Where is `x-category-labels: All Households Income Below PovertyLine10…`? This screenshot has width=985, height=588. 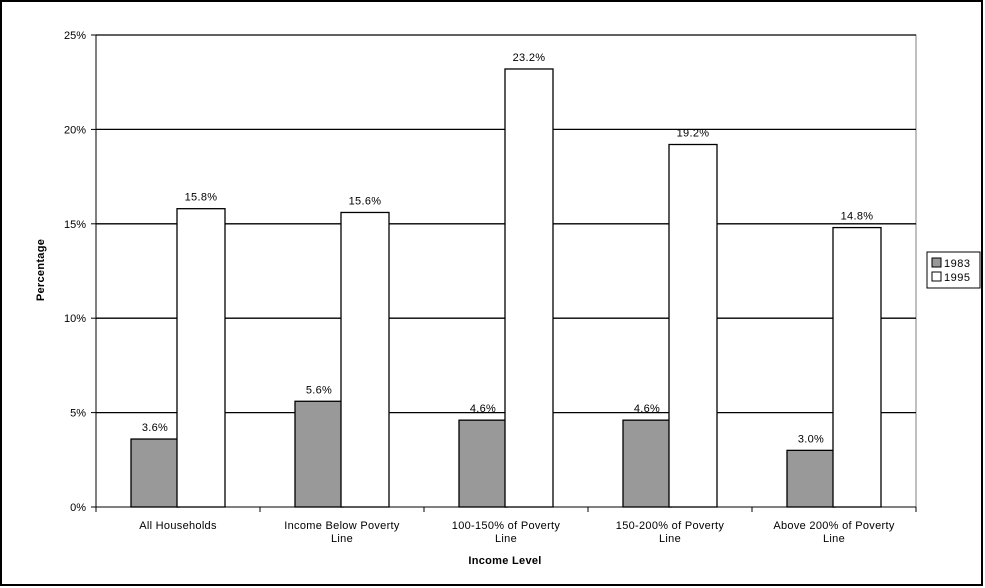
x-category-labels: All Households Income Below PovertyLine10… is located at coordinates (516, 532).